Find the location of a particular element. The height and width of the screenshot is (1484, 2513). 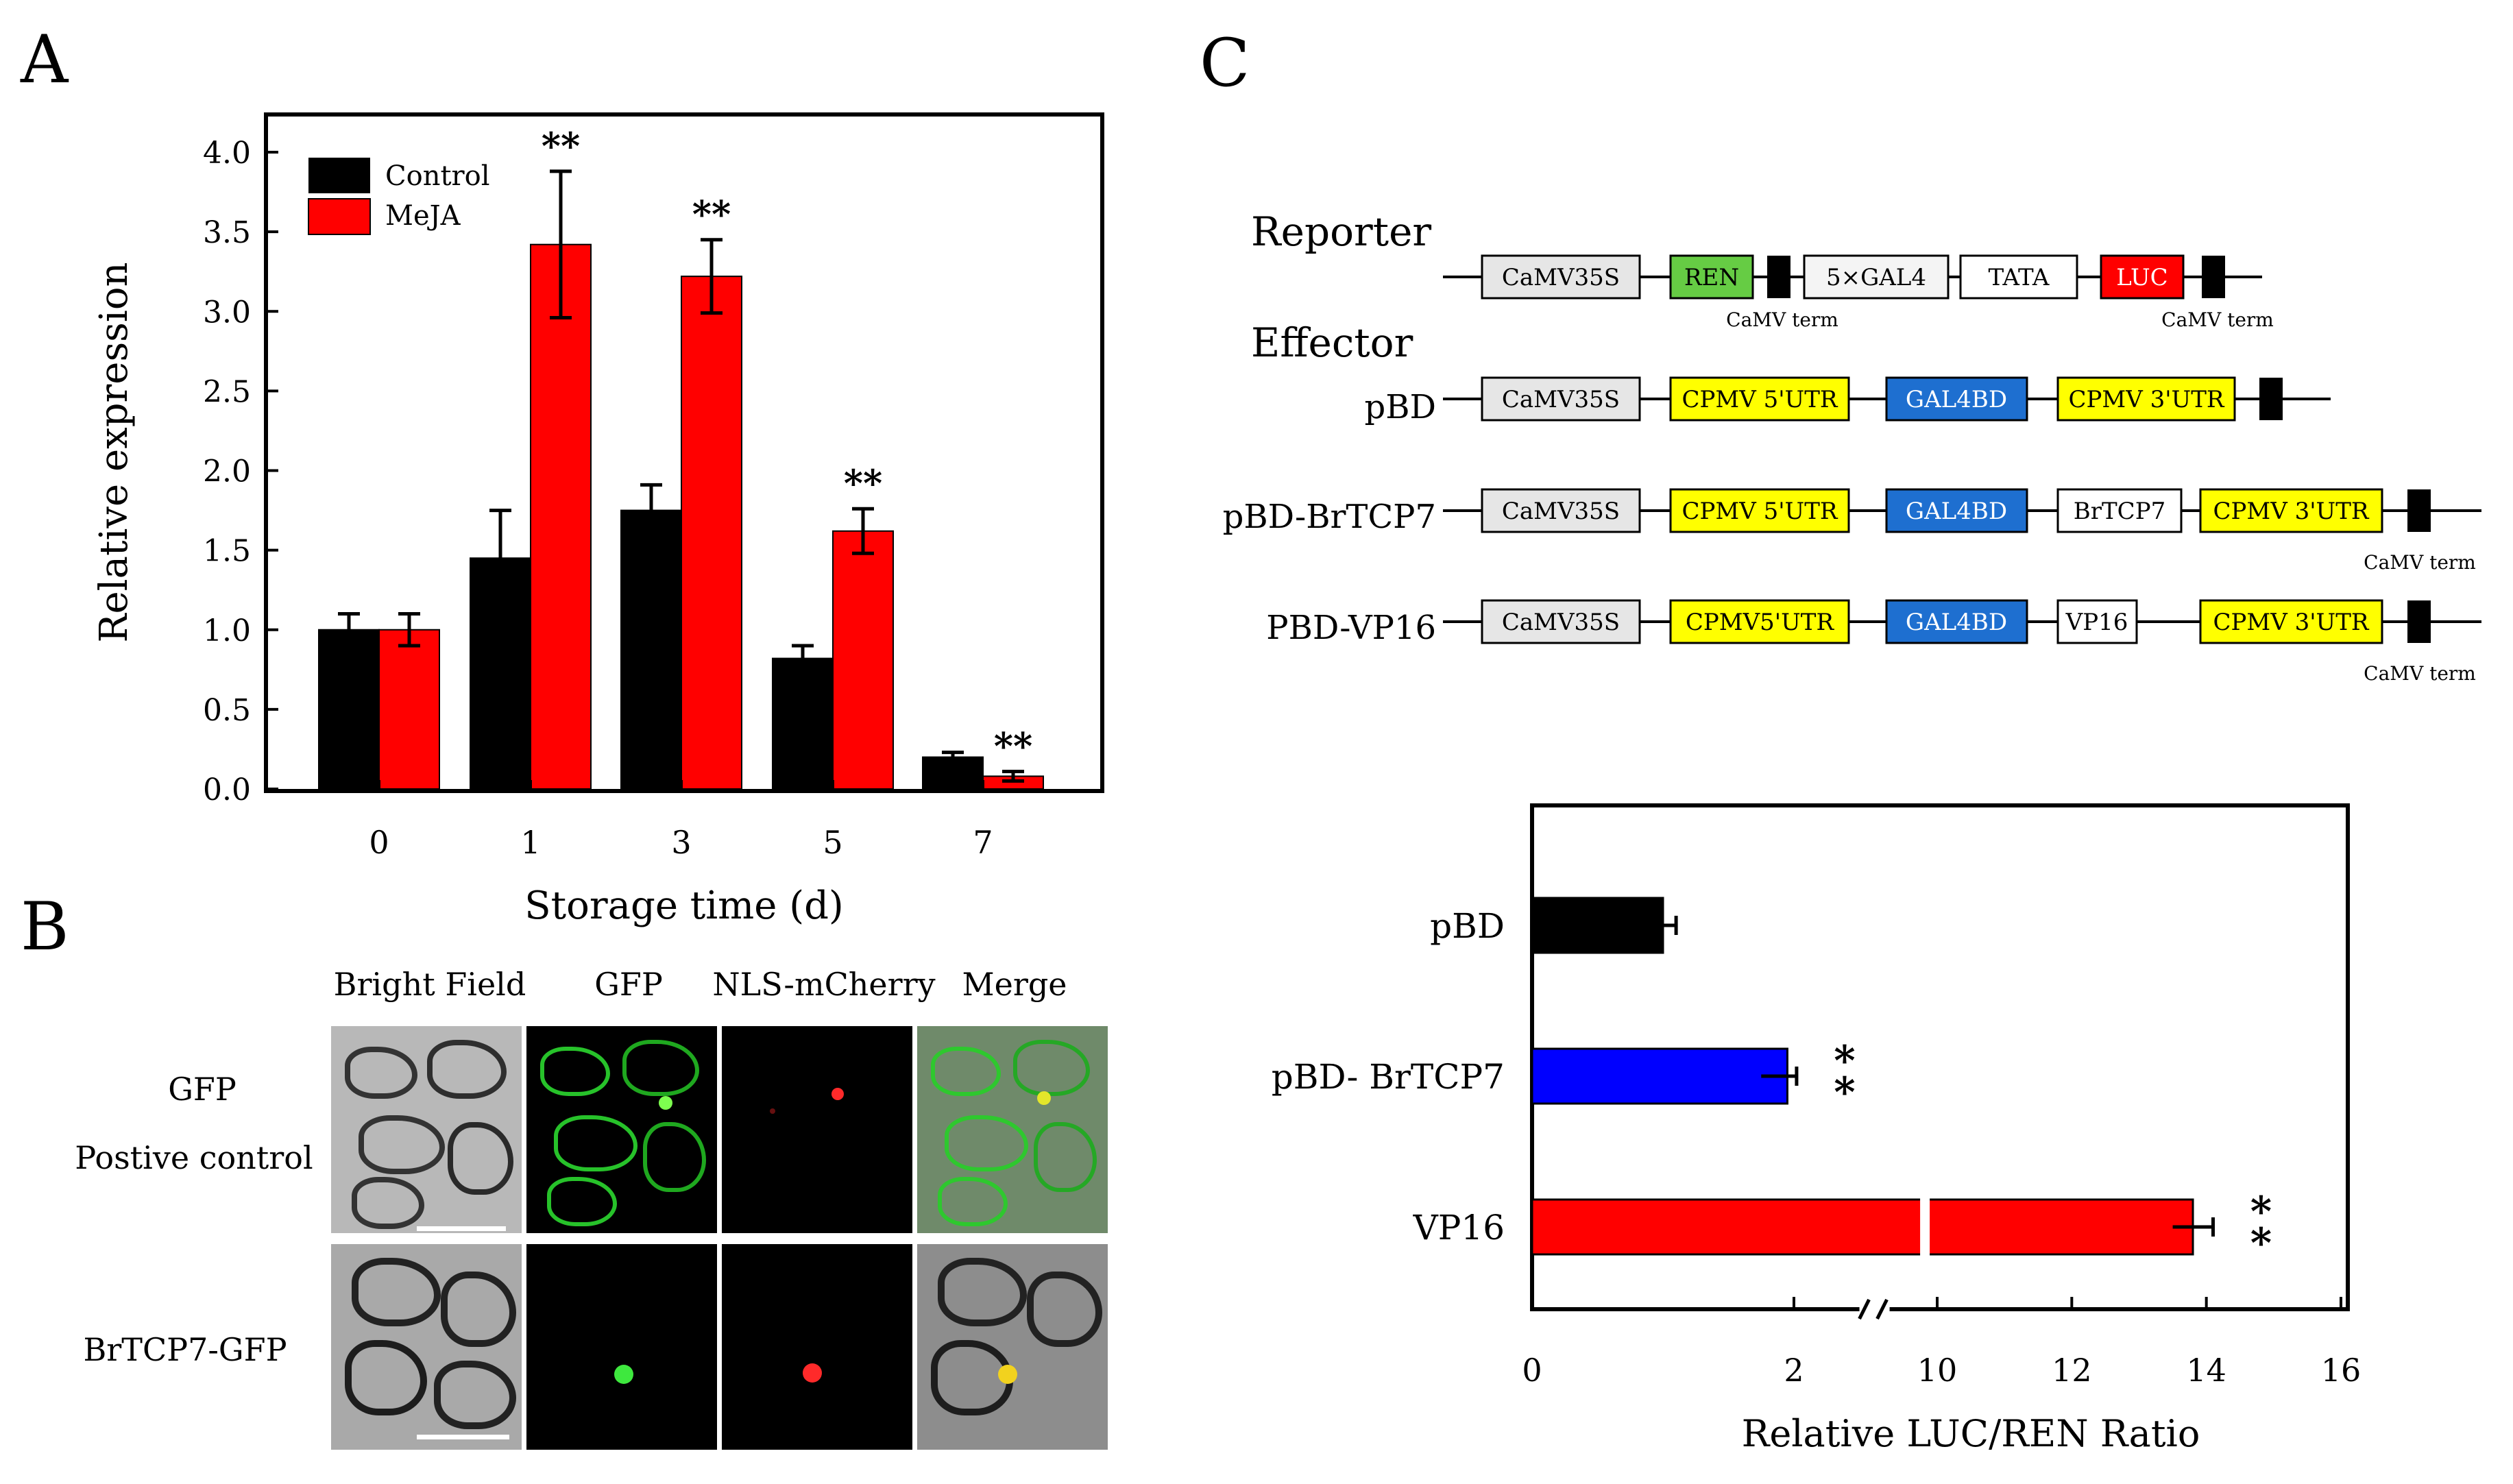

reporter-camv35s: CaMV35S is located at coordinates (1561, 277).